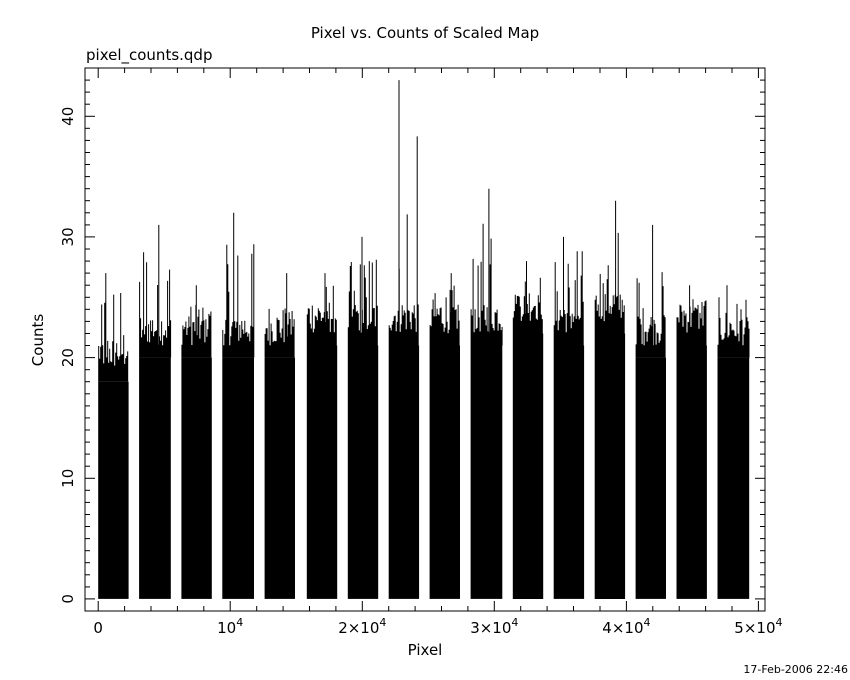 This screenshot has height=680, width=850. Describe the element at coordinates (149, 55) in the screenshot. I see `file-label: pixel_counts.qdp` at that location.